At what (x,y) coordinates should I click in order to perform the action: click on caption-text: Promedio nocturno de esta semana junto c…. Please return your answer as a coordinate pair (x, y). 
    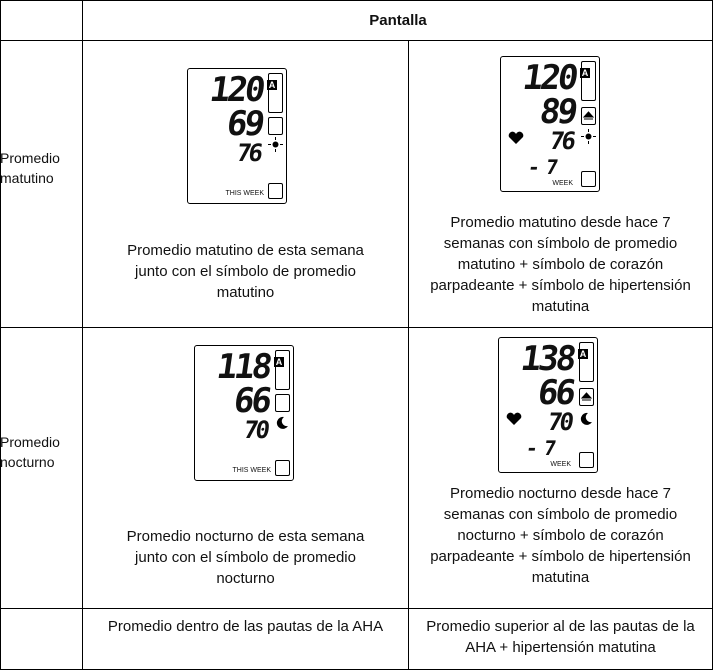
    Looking at the image, I should click on (245, 557).